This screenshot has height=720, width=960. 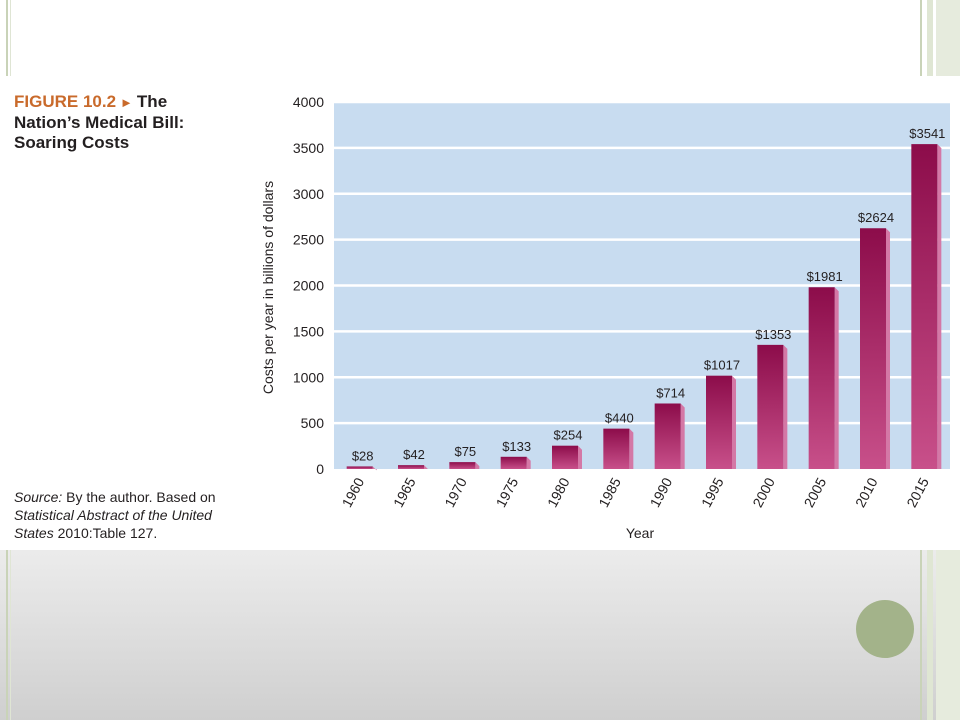 I want to click on bar-data-label: $28, so click(x=363, y=455).